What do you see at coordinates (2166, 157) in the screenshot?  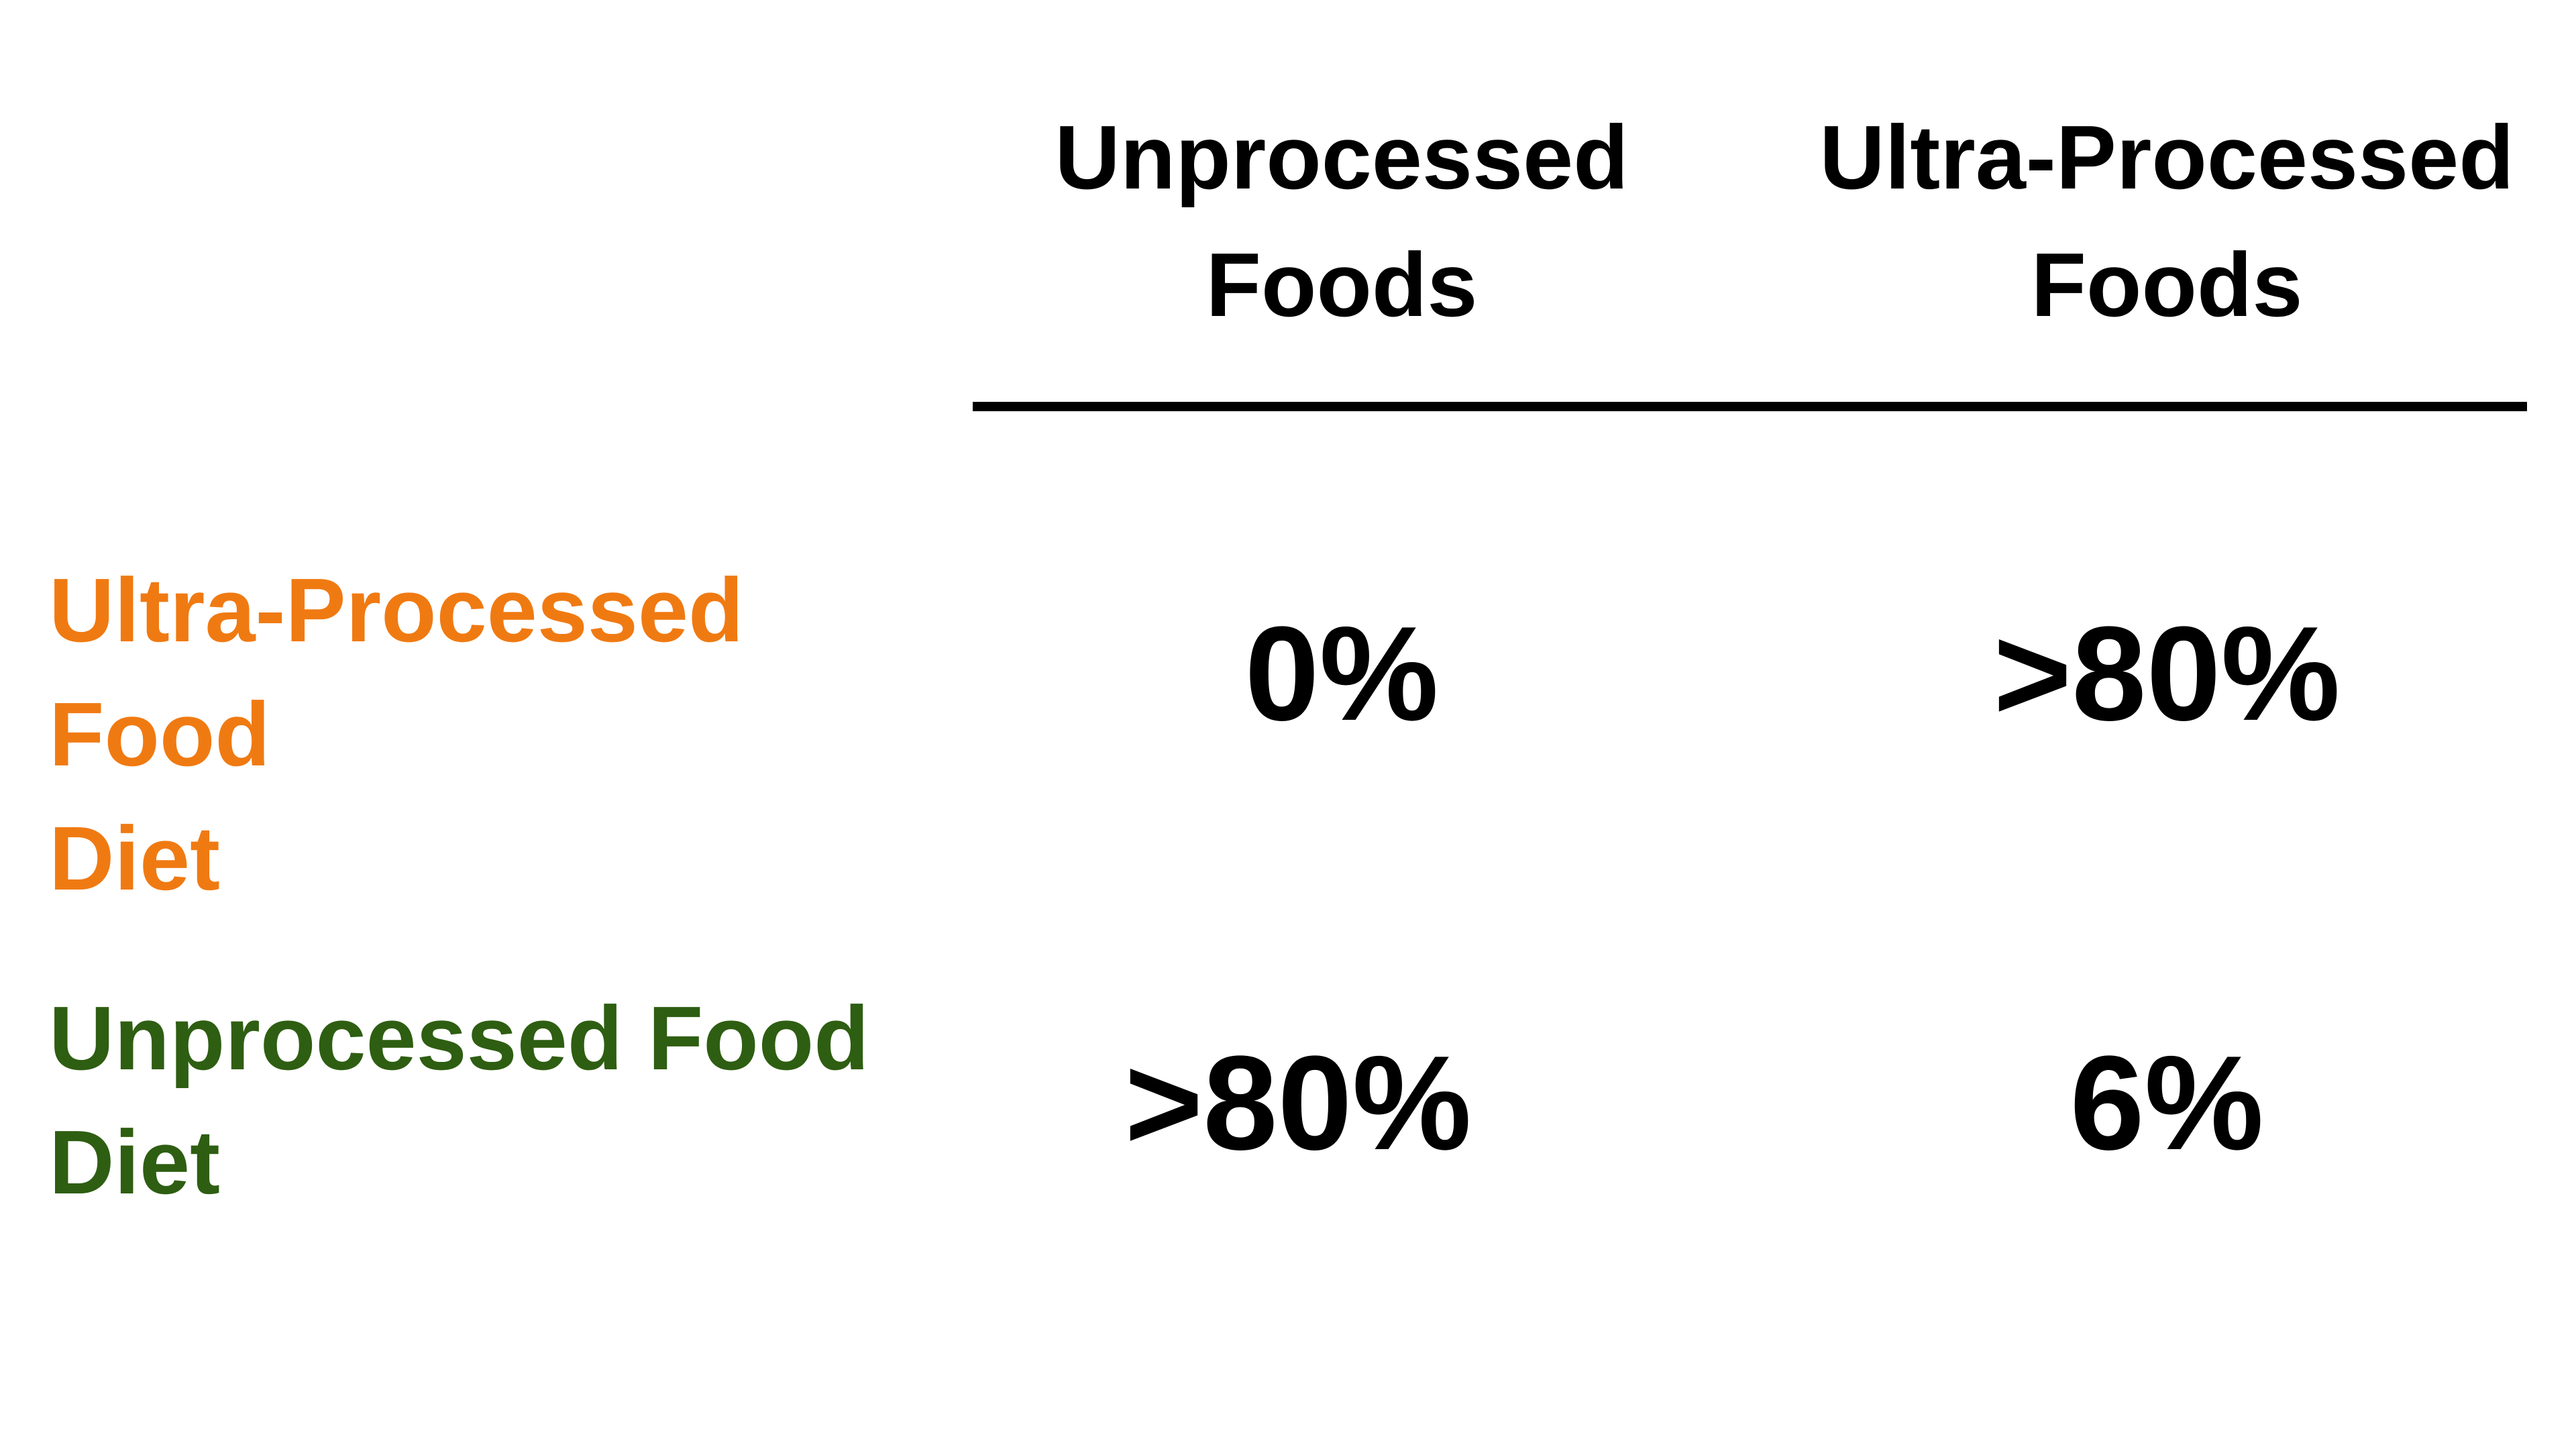 I see `column-header-line: Ultra-Processed` at bounding box center [2166, 157].